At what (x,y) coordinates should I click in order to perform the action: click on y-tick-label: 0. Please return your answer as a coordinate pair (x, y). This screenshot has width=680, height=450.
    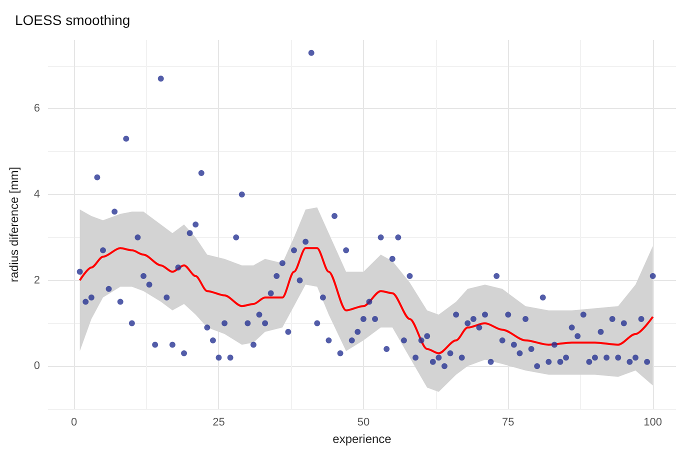
    Looking at the image, I should click on (37, 366).